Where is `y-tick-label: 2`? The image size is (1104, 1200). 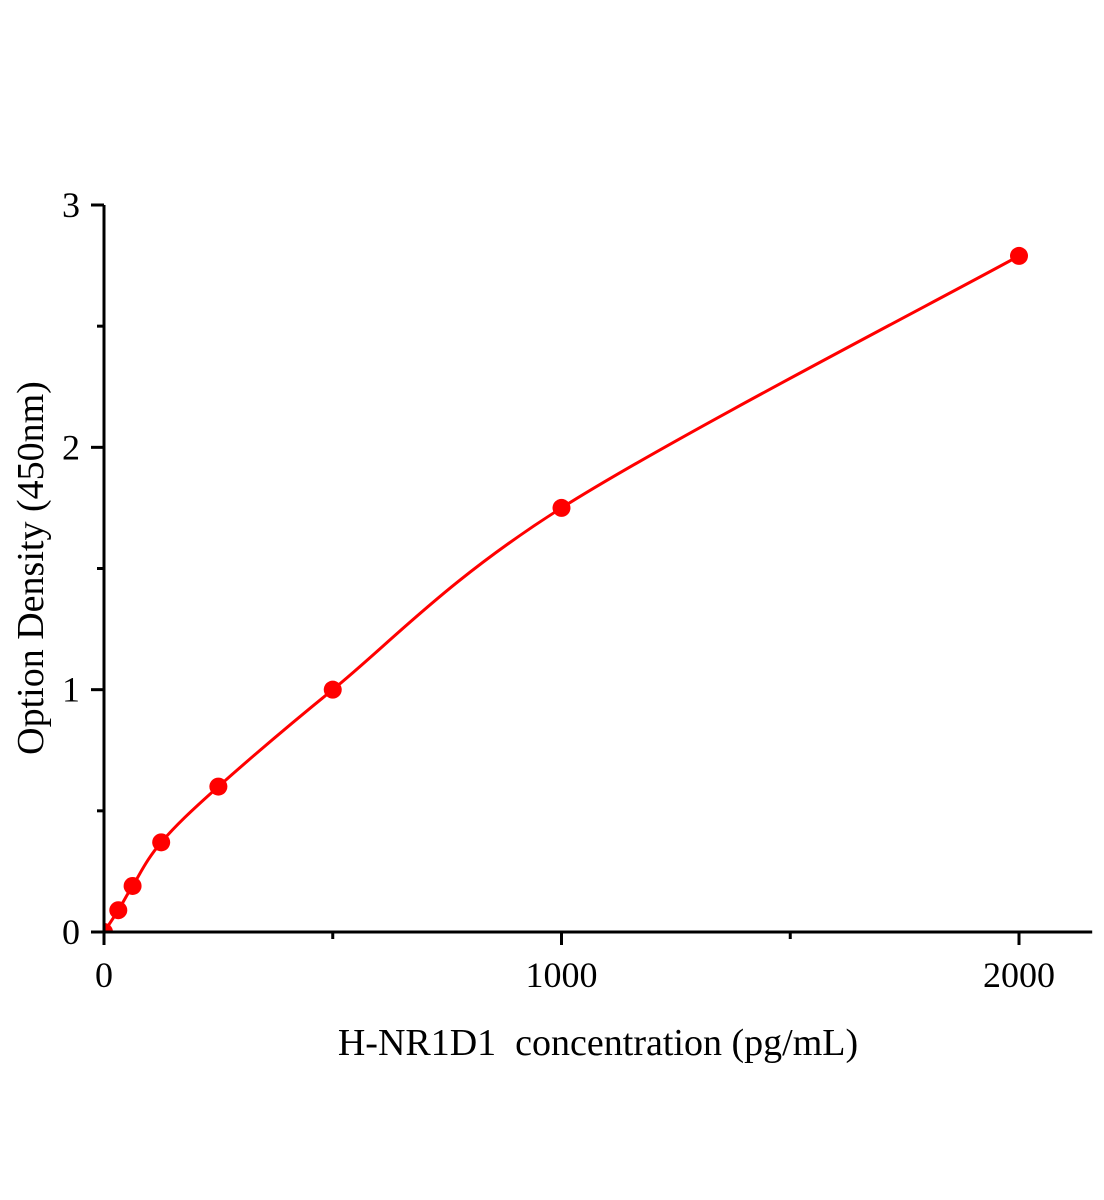 y-tick-label: 2 is located at coordinates (71, 447).